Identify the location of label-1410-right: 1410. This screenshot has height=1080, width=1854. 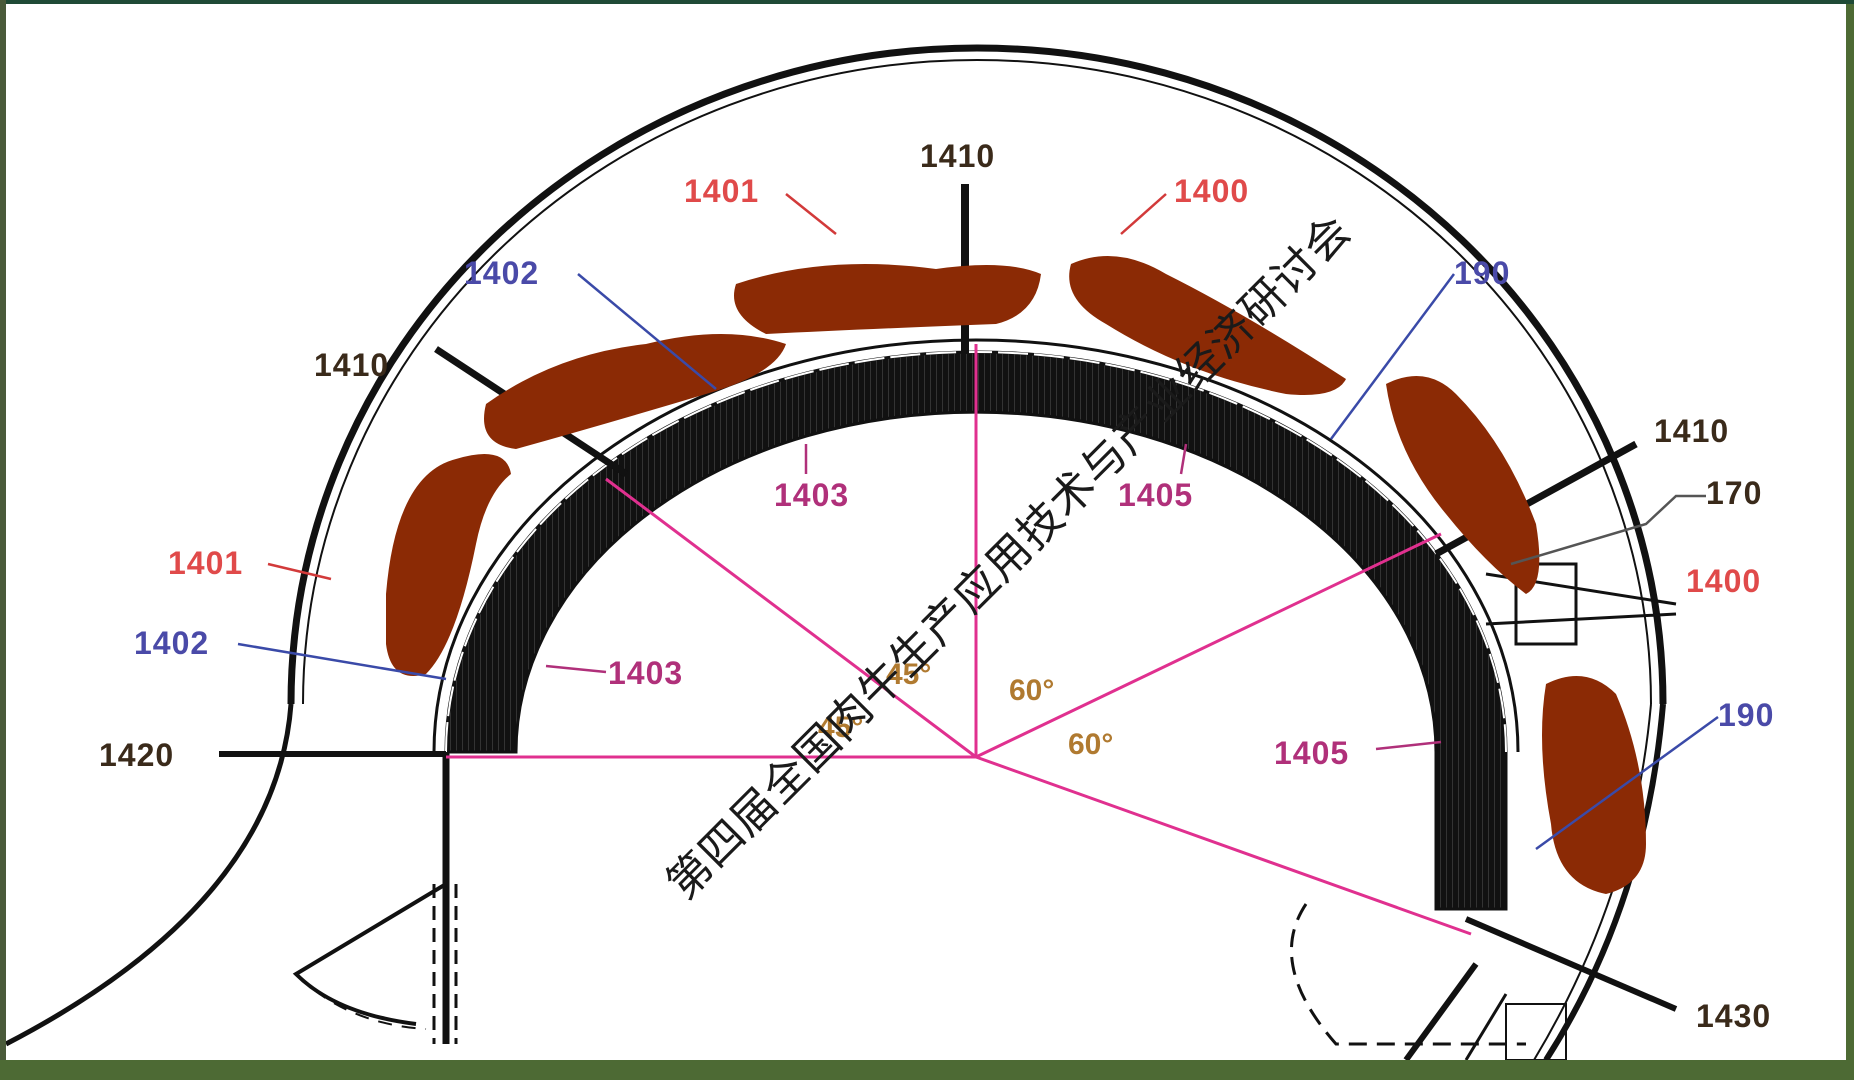
(1691, 431).